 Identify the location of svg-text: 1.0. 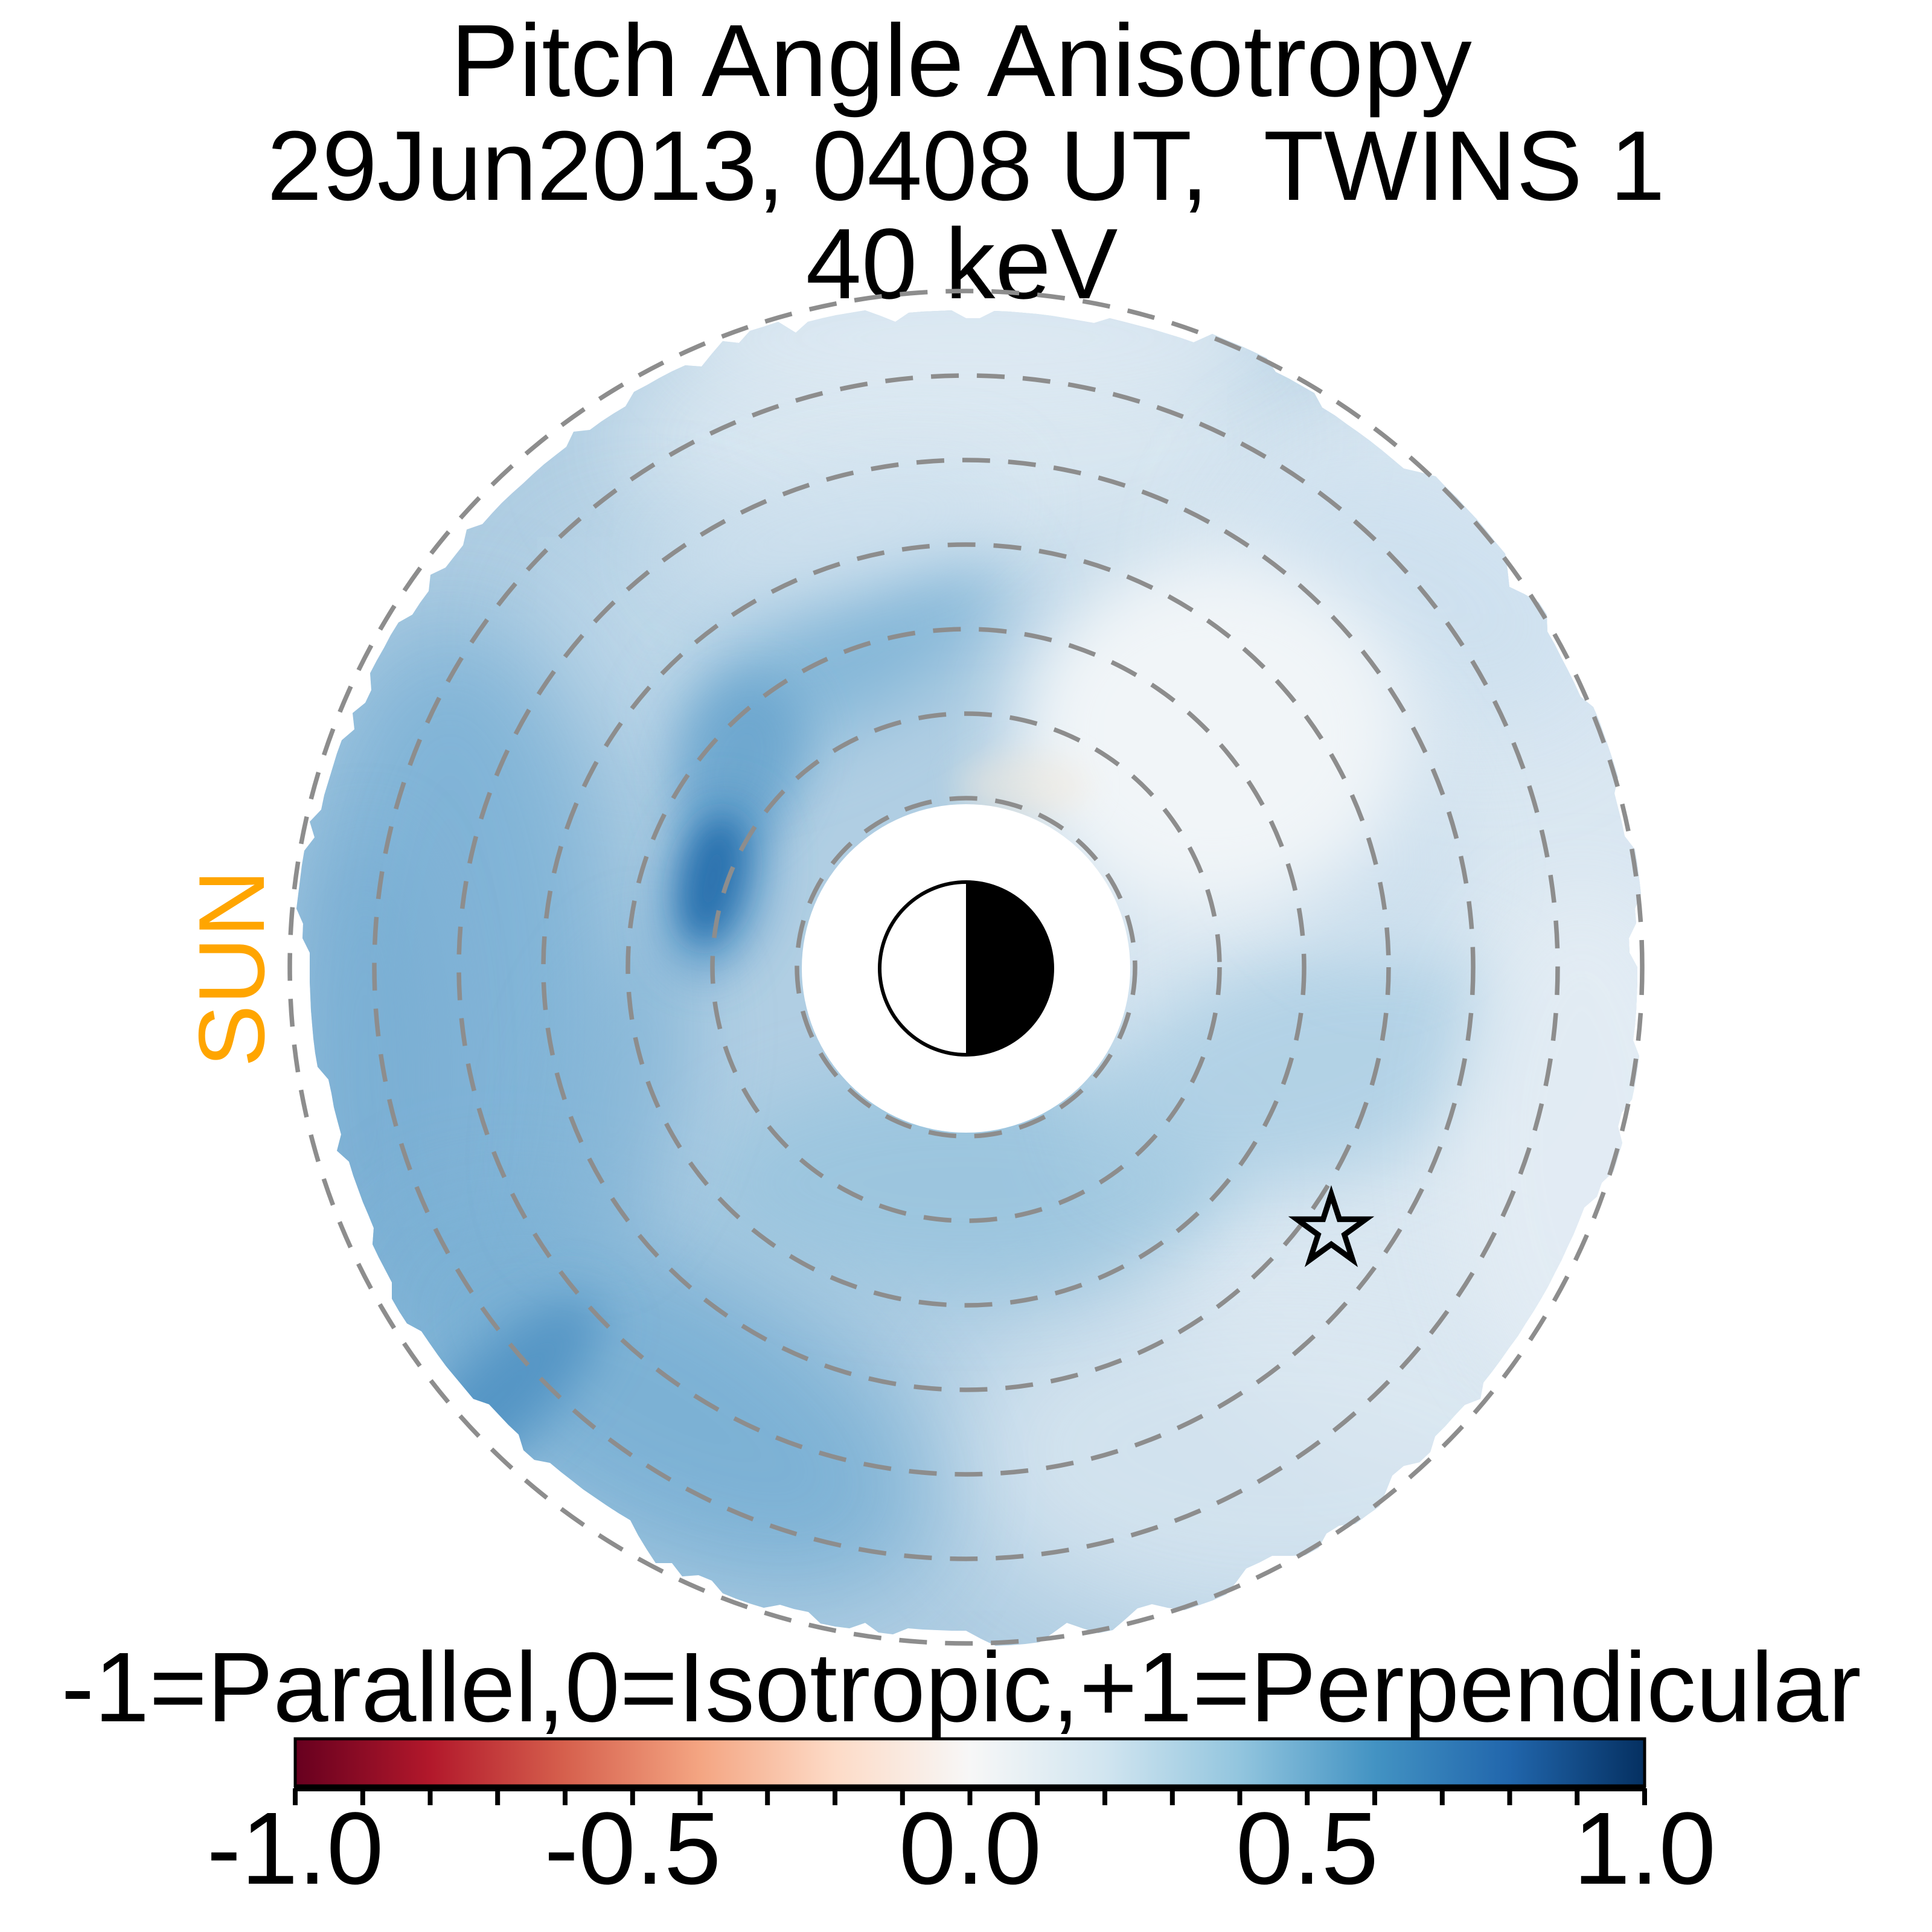
(1644, 1849).